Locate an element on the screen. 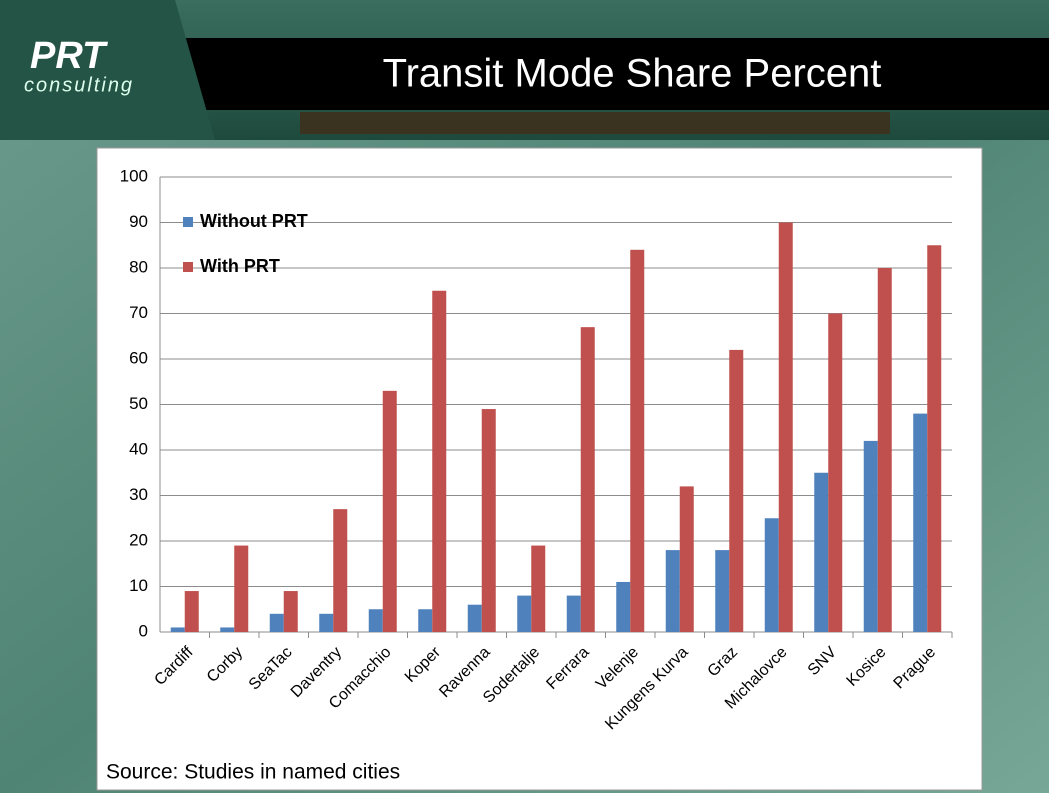  logo-panel is located at coordinates (107, 70).